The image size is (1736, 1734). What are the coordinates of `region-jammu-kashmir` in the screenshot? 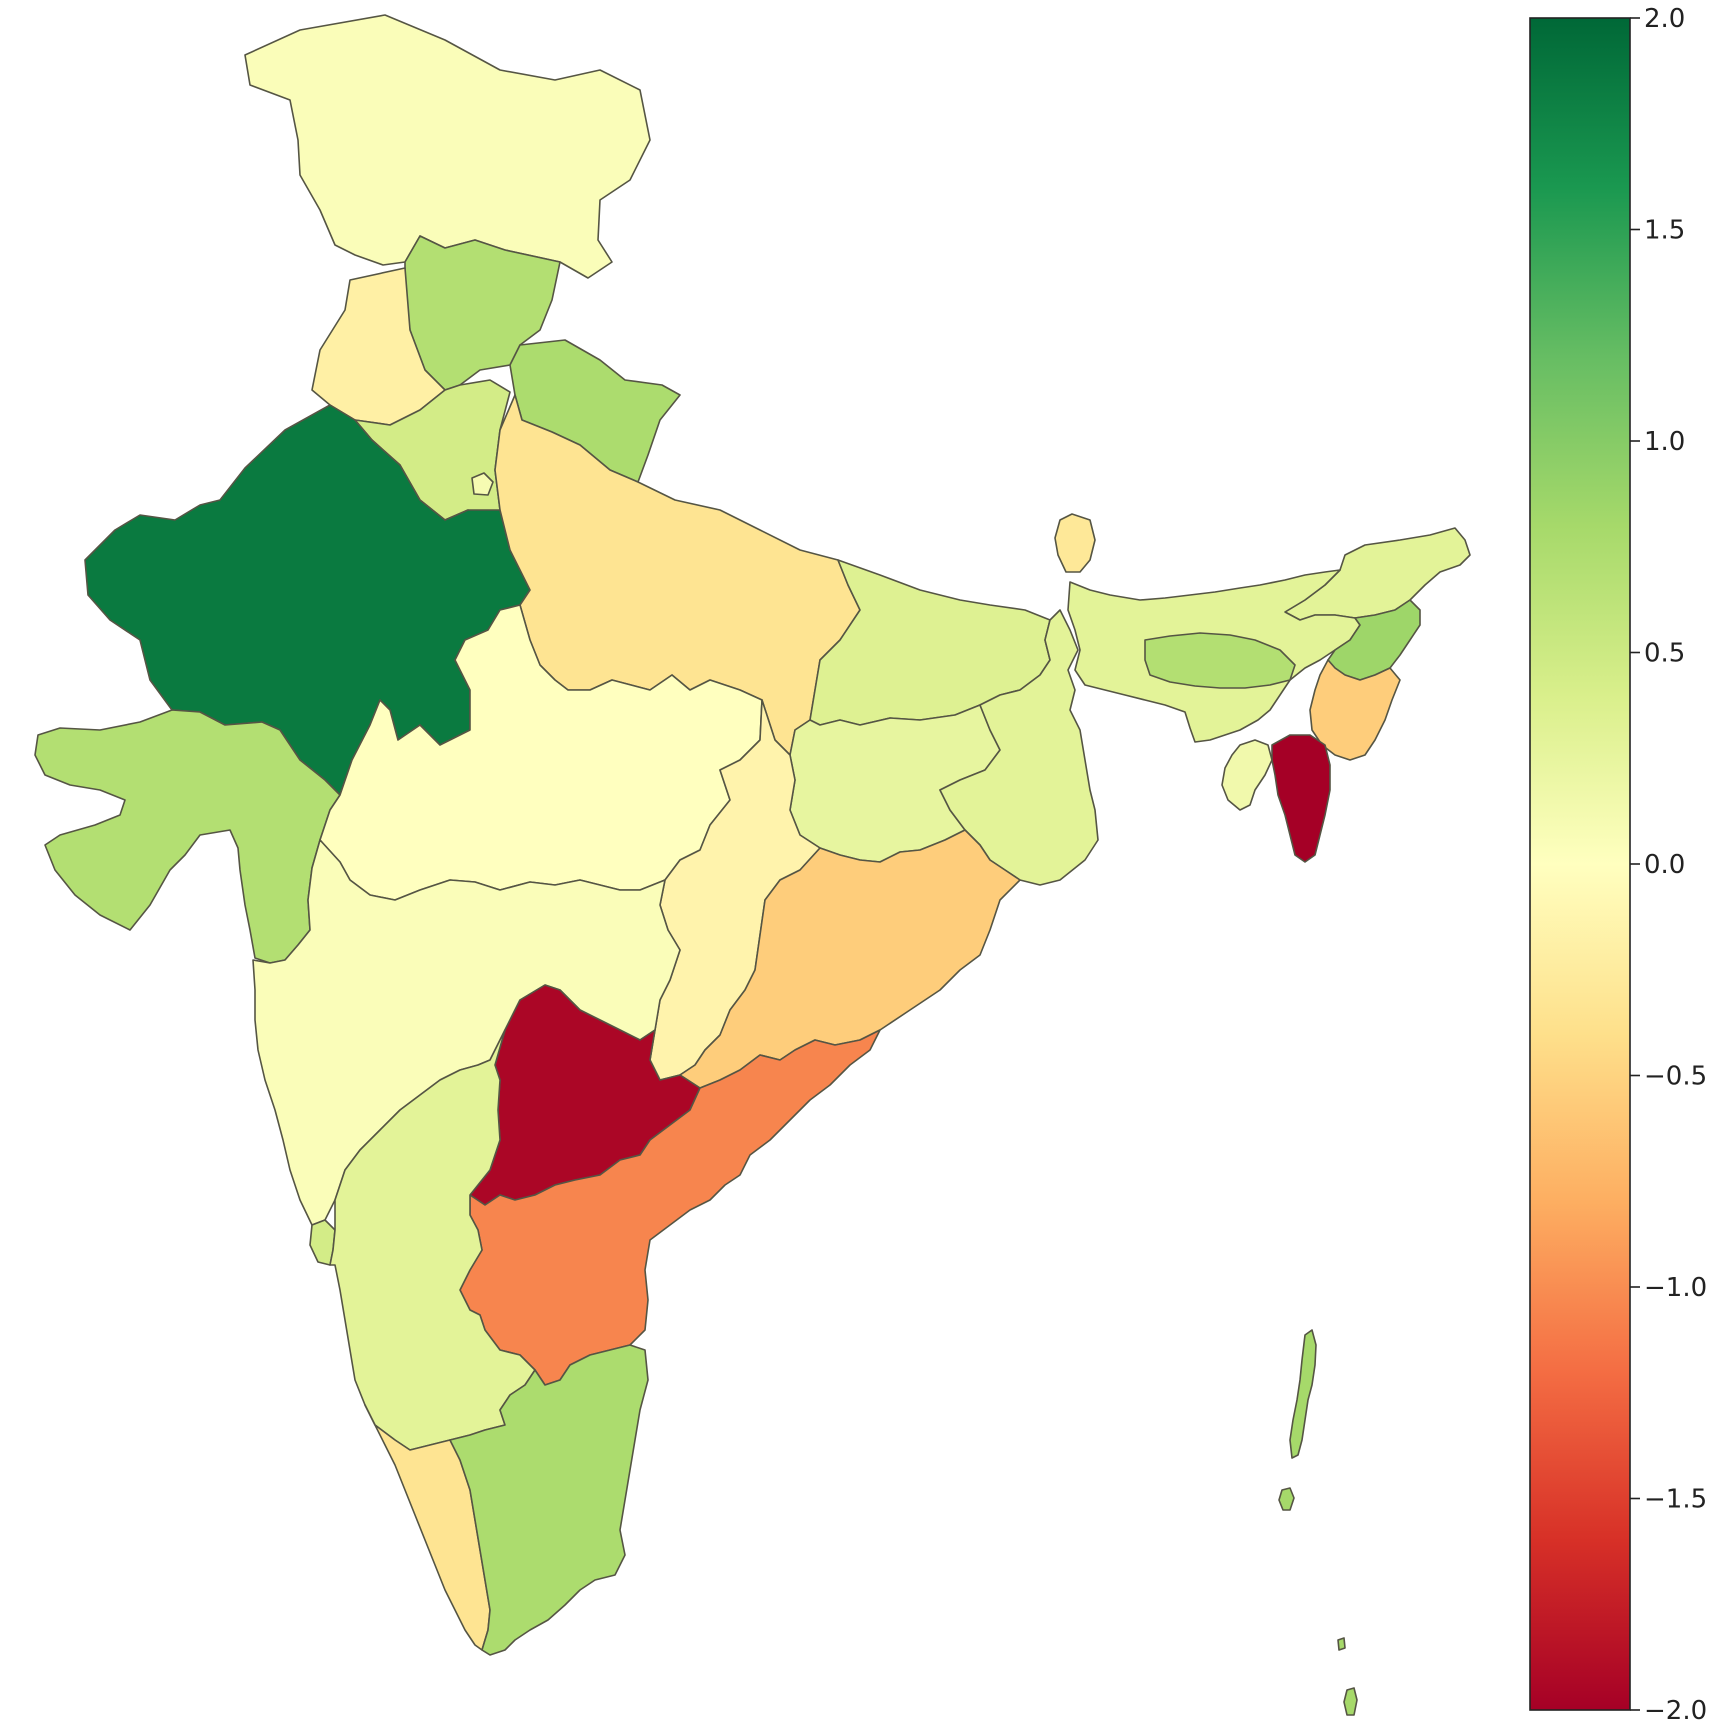 It's located at (447, 146).